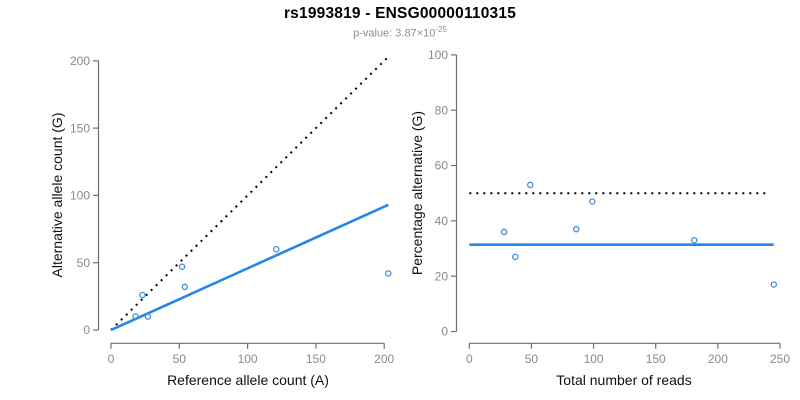 The height and width of the screenshot is (400, 800). I want to click on right-y-axis-label: Percentage alternative (G), so click(417, 193).